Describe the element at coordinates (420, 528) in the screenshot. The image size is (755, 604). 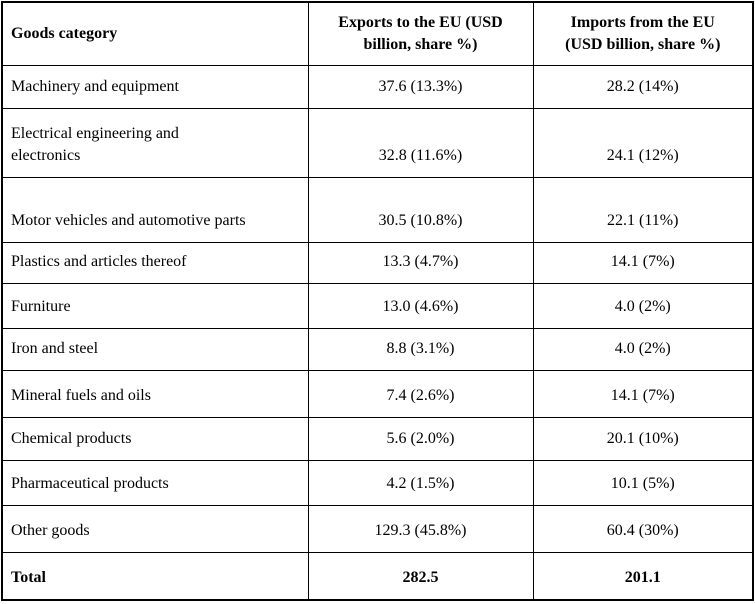
I see `exports-cell: 129.3 (45.8%)` at that location.